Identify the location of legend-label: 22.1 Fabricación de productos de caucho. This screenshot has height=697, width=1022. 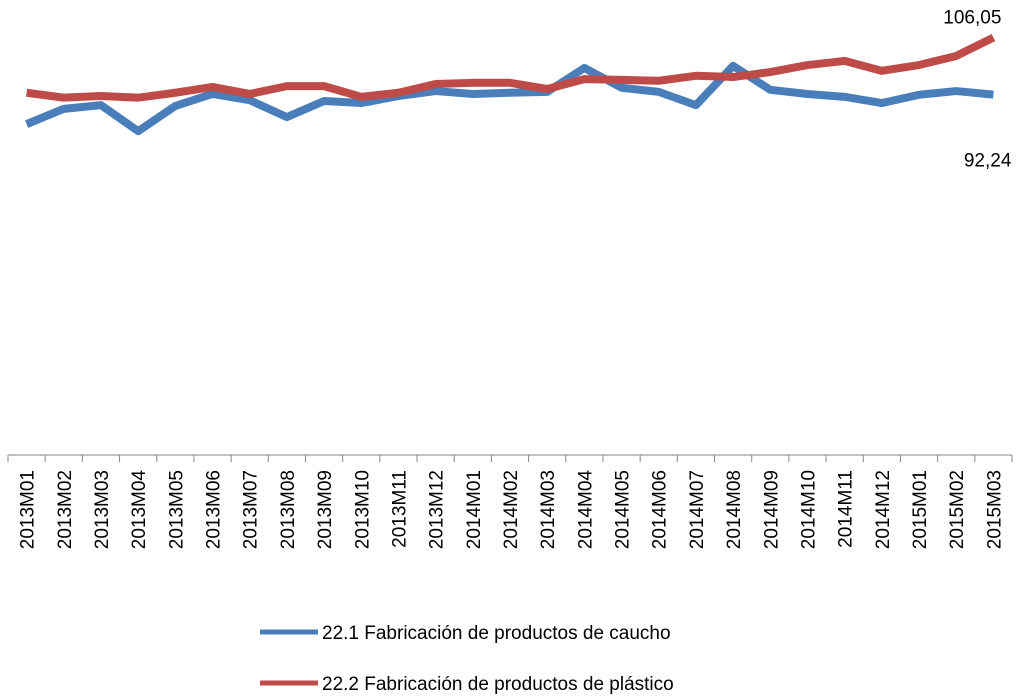
(496, 633).